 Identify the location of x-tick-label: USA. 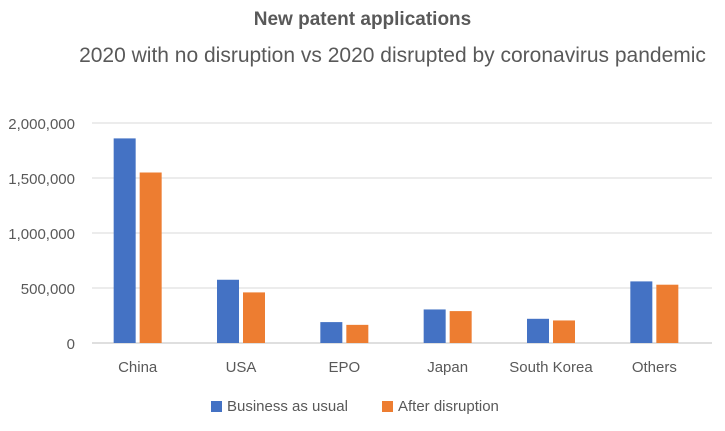
(241, 367).